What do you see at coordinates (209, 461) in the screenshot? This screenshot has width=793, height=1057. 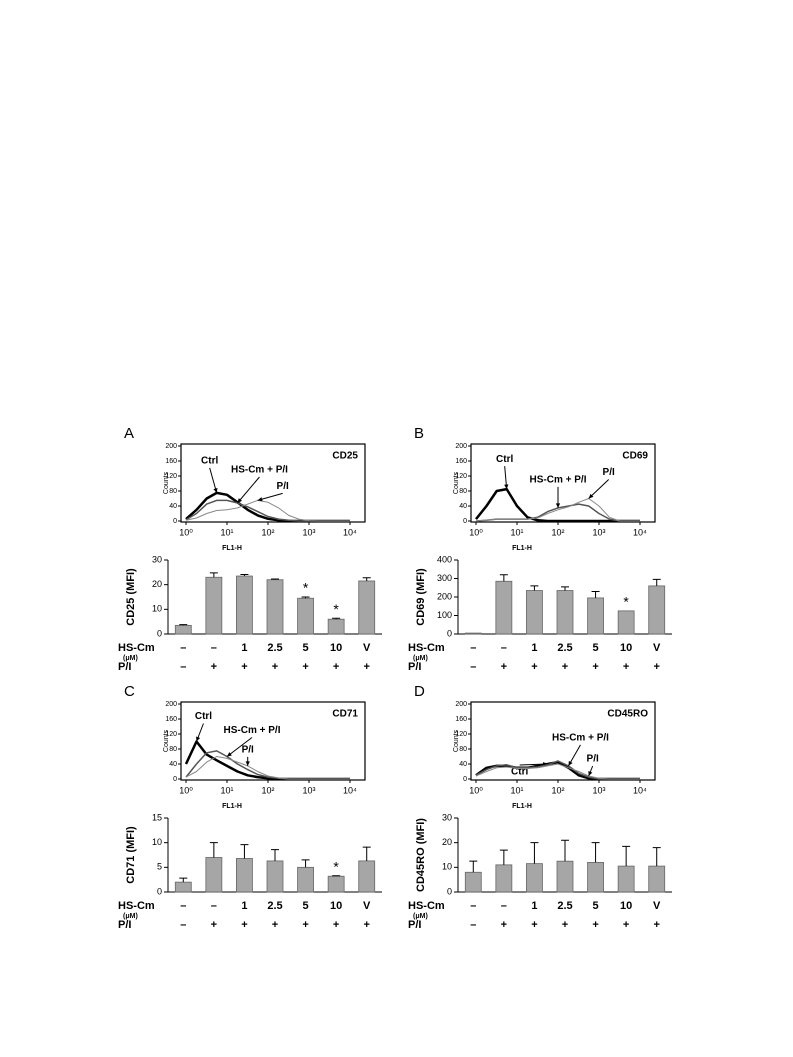 I see `series-annotation: Ctrl` at bounding box center [209, 461].